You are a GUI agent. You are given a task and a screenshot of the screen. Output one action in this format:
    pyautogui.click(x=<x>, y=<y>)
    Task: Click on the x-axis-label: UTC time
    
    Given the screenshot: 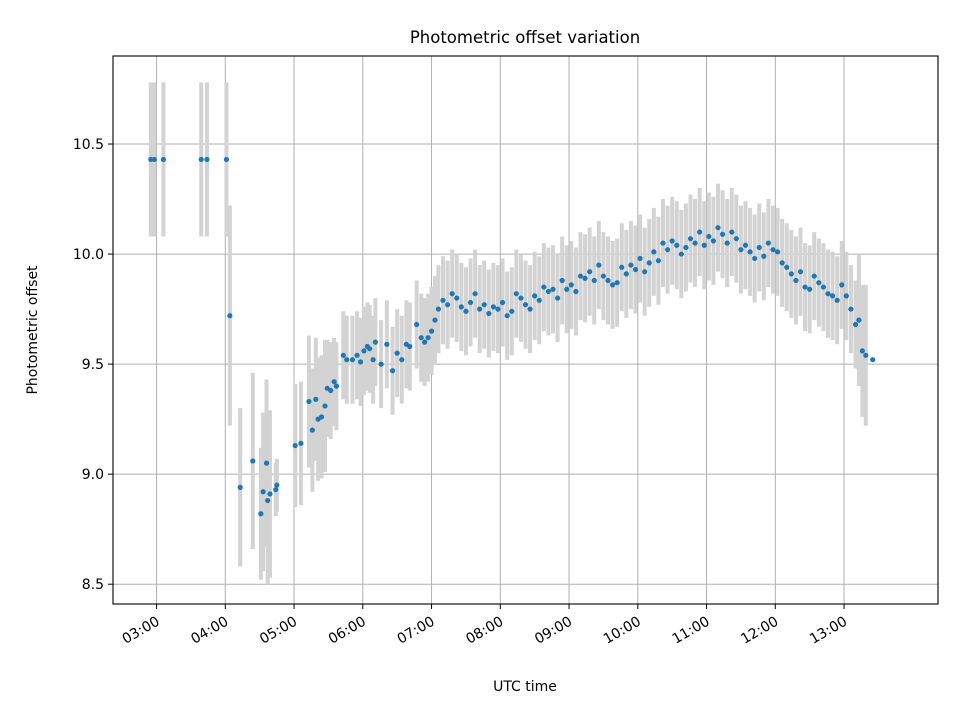 What is the action you would take?
    pyautogui.click(x=525, y=687)
    